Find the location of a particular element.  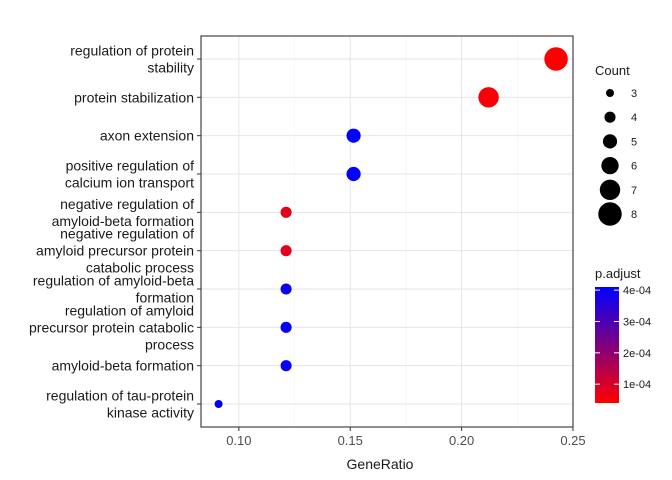

color-legend-title: p.adjust is located at coordinates (618, 273).